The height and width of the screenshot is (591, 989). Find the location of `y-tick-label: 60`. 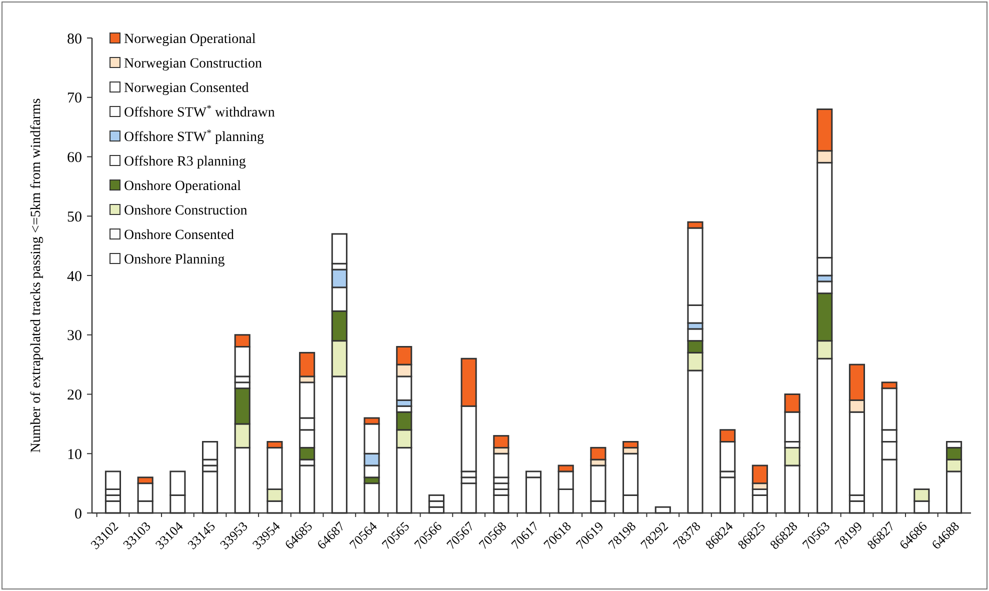

y-tick-label: 60 is located at coordinates (74, 158).